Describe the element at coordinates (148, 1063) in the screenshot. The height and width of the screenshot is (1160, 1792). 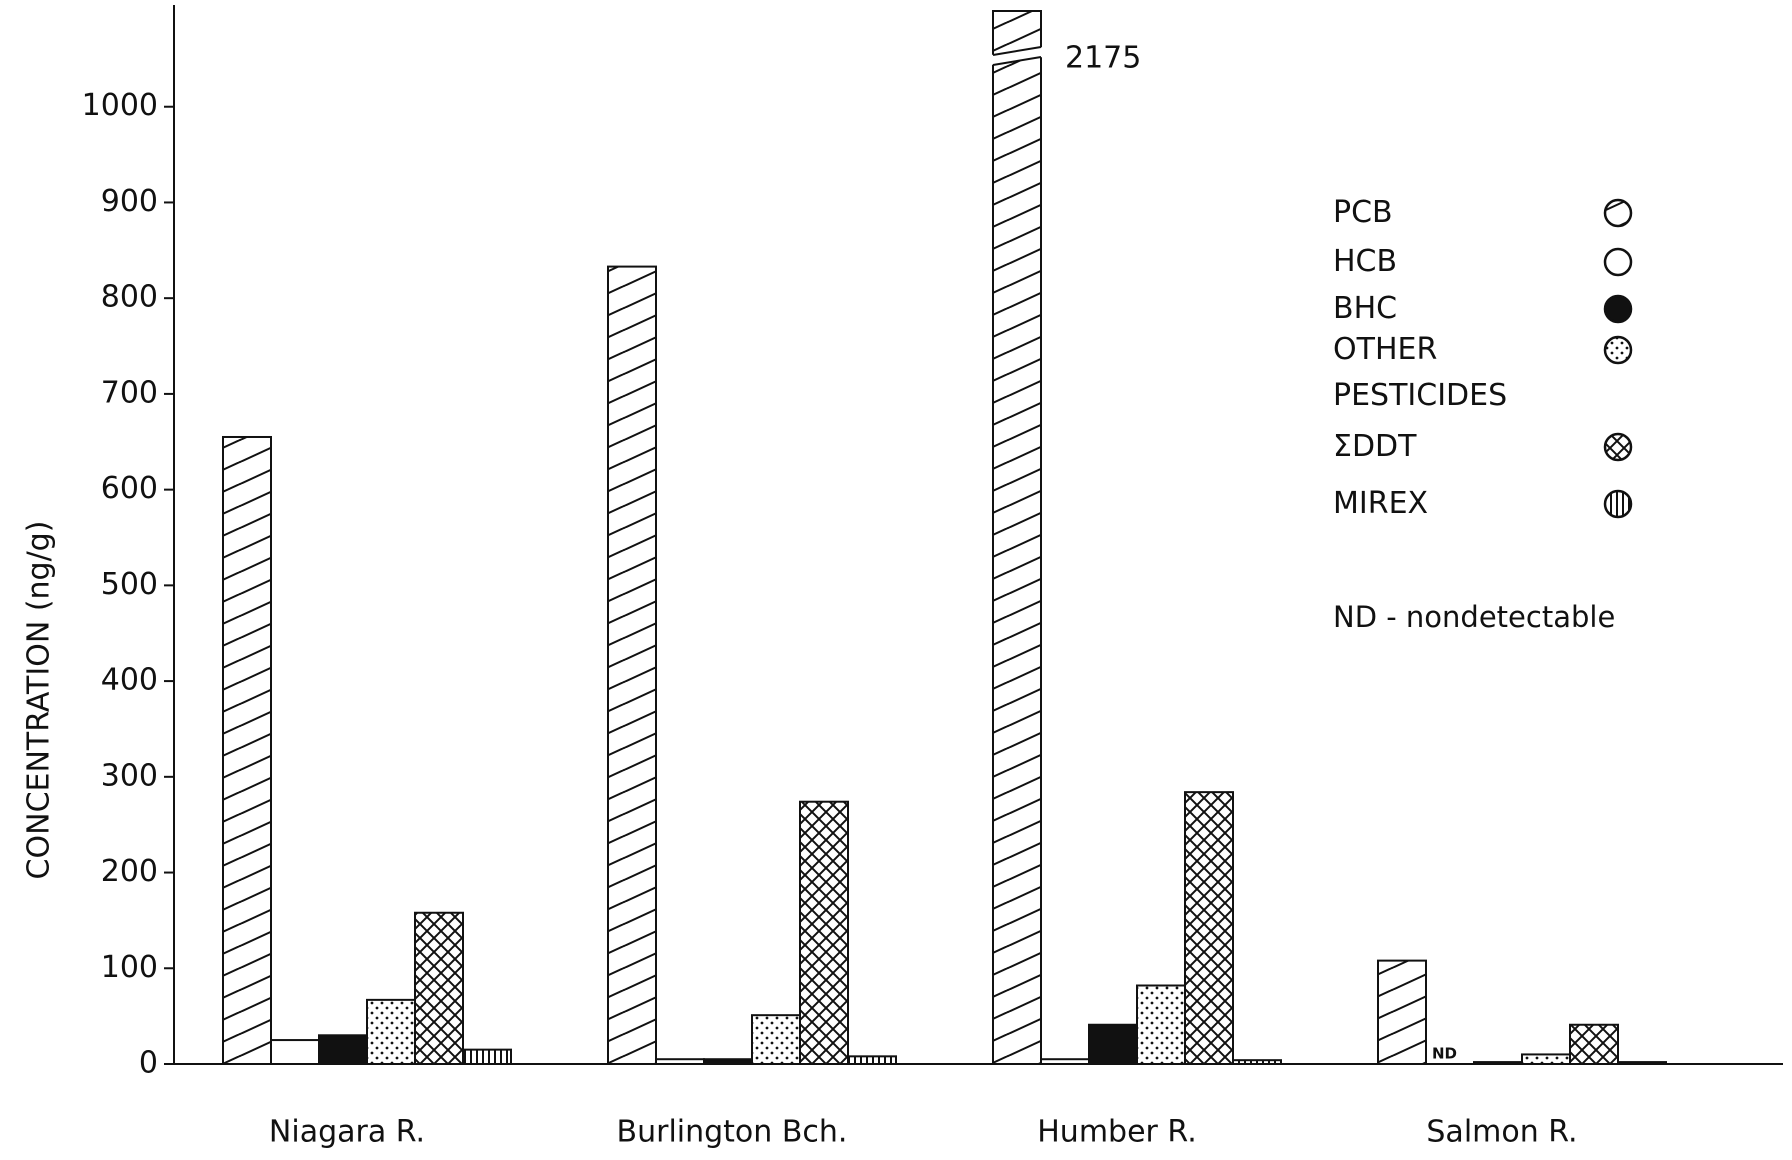
I see `y-tick-label: 0` at that location.